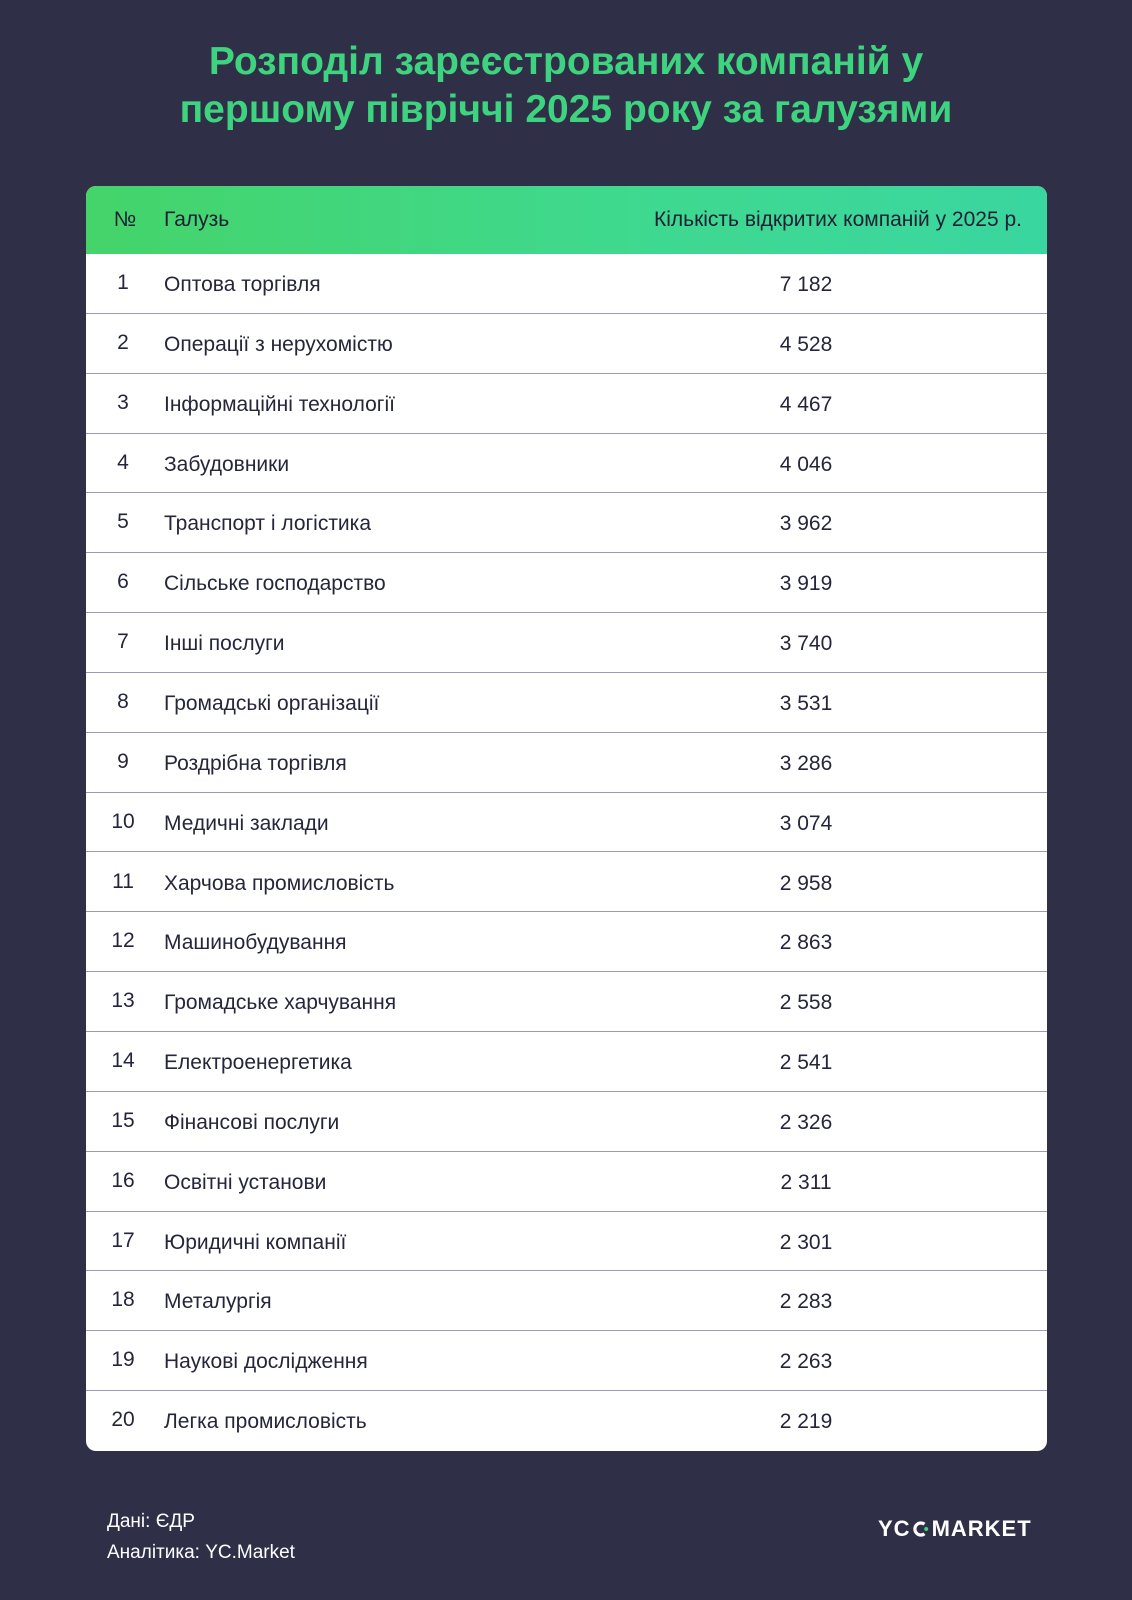  Describe the element at coordinates (566, 763) in the screenshot. I see `table-row: 9 Роздрібна торгівля 3 286` at that location.